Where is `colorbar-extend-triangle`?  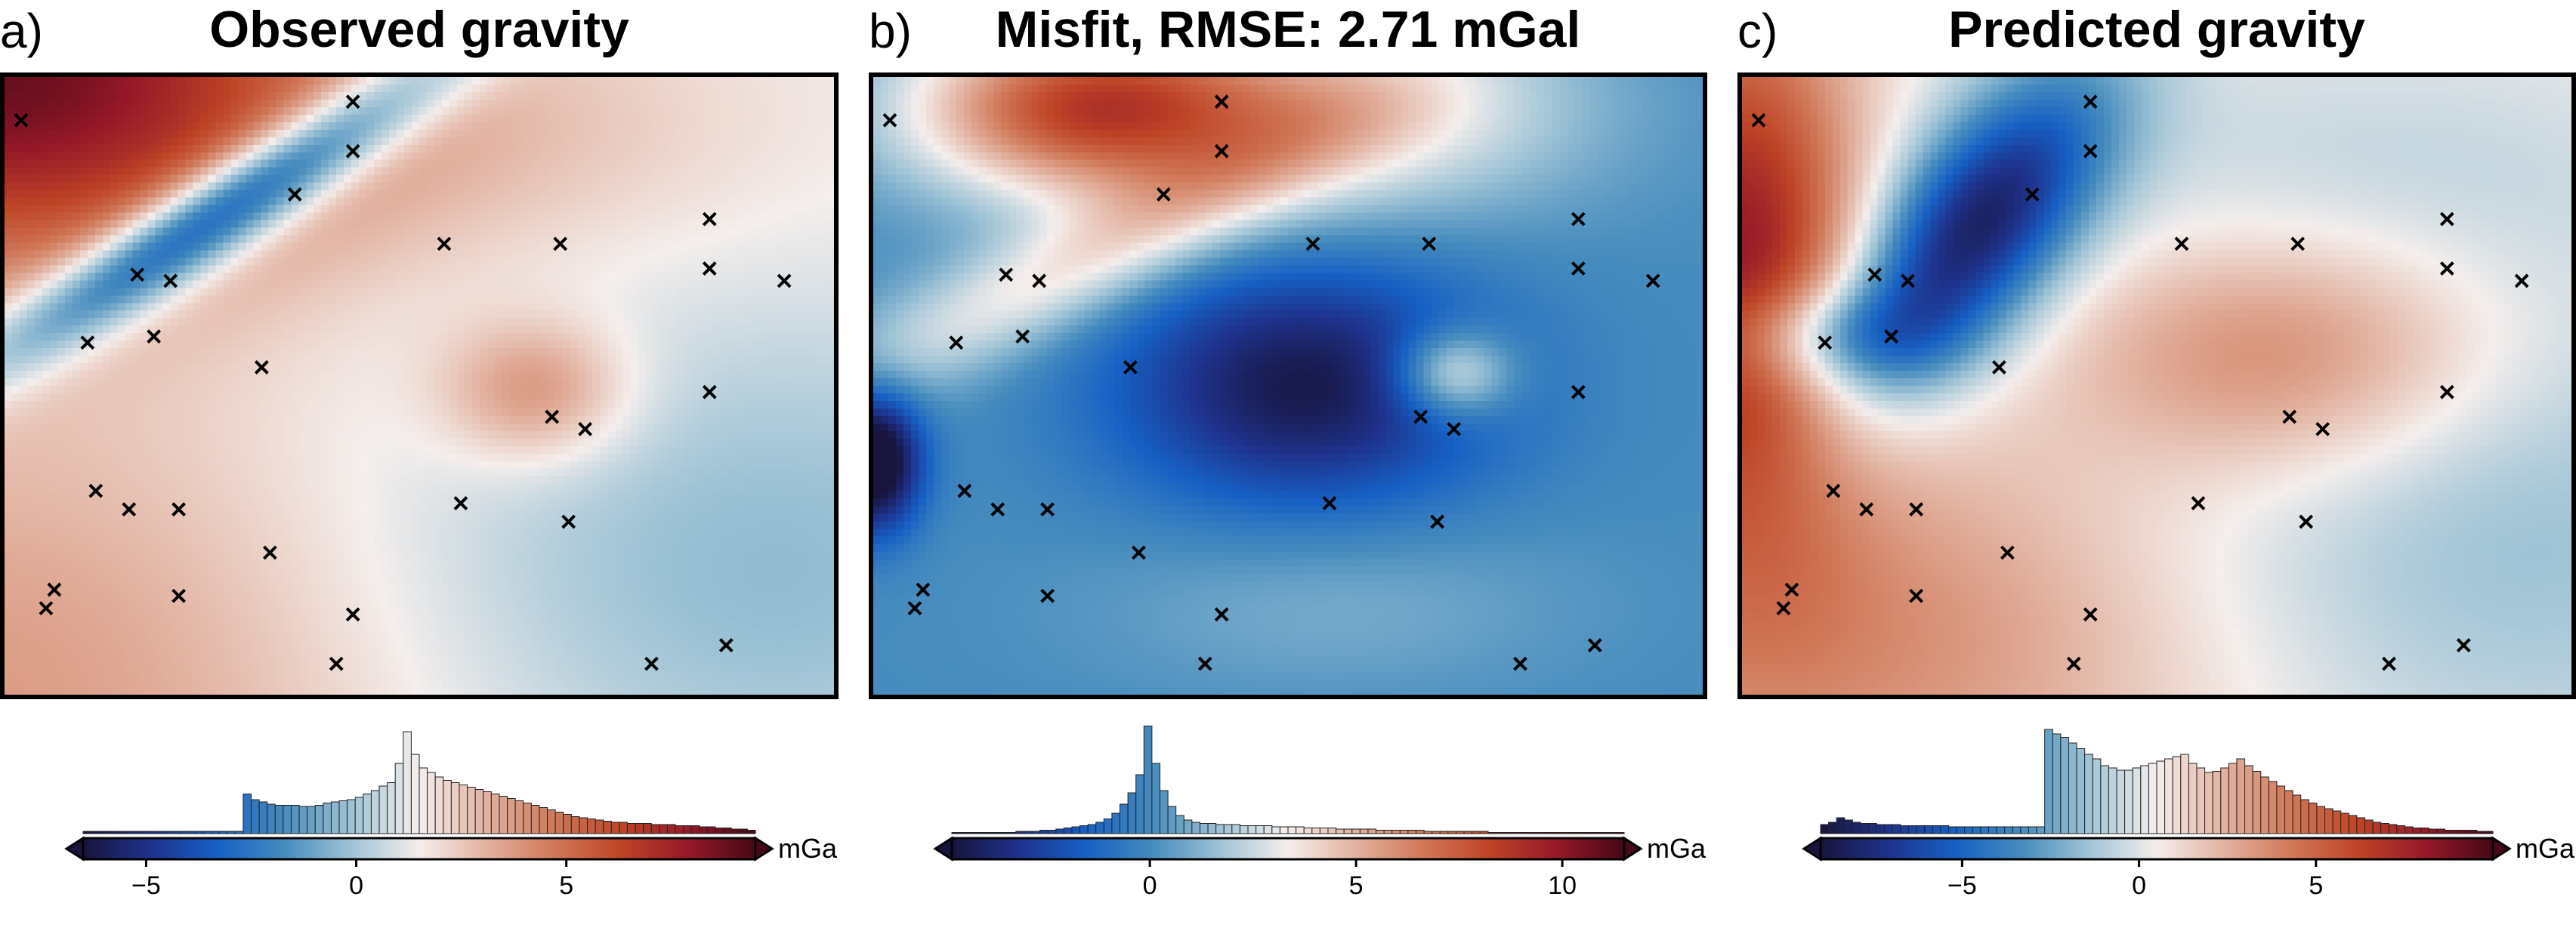 colorbar-extend-triangle is located at coordinates (764, 849).